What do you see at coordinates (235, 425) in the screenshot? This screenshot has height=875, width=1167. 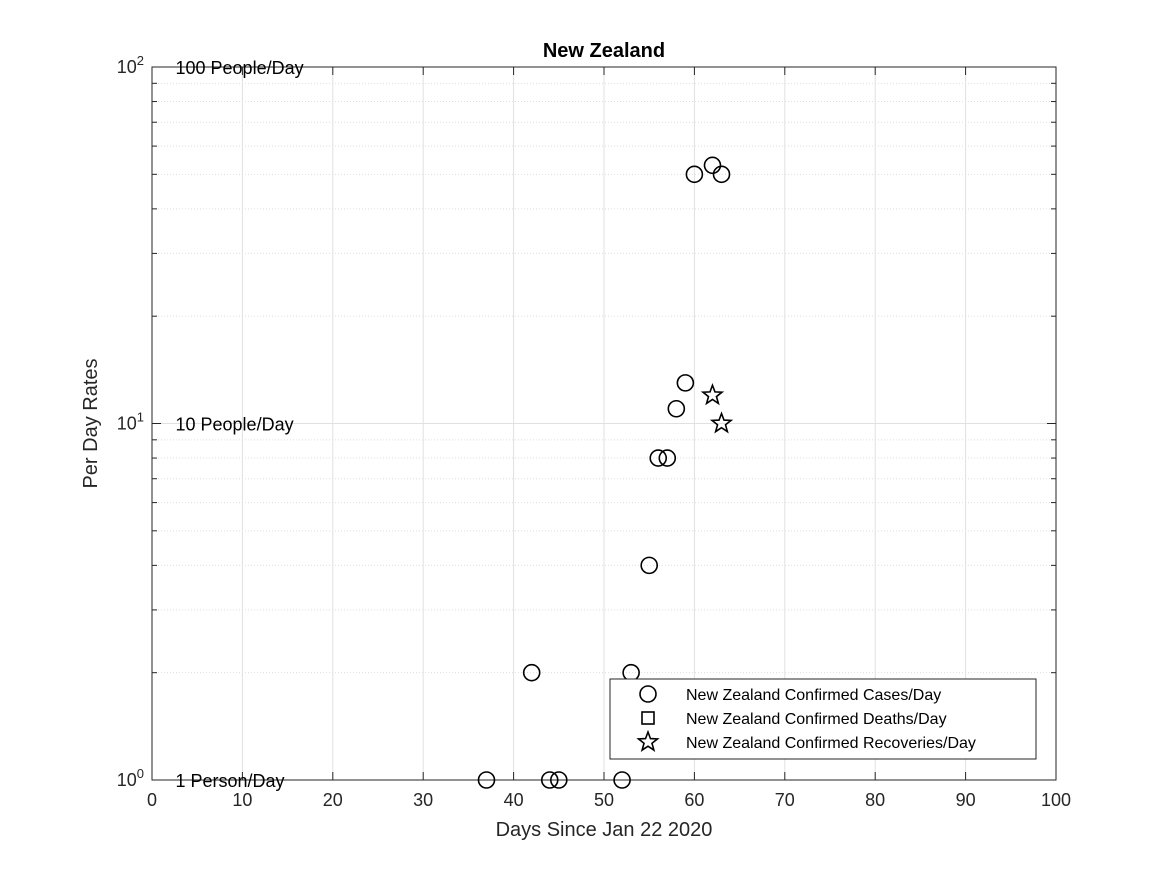 I see `annotation-label: 10 People/Day` at bounding box center [235, 425].